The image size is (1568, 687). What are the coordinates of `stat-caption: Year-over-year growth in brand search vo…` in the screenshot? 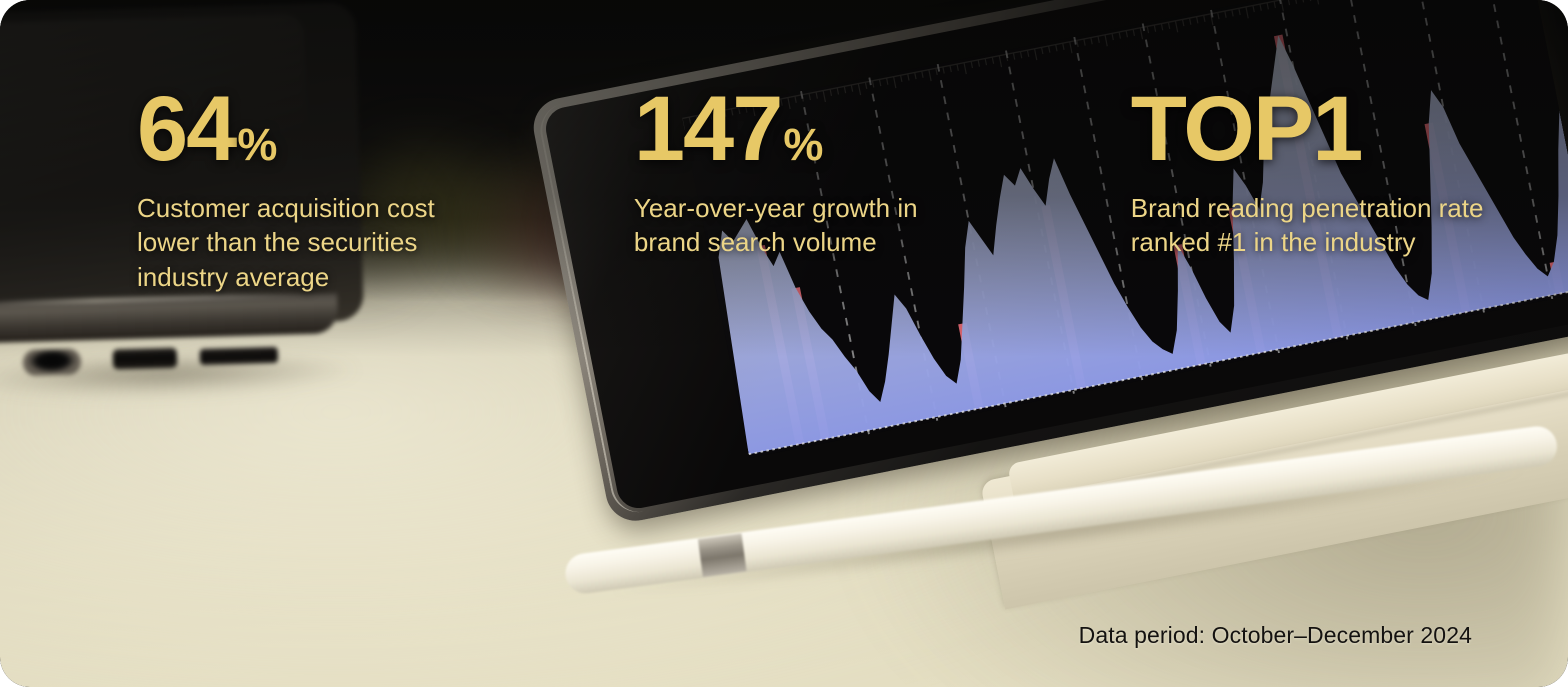 It's located at (775, 225).